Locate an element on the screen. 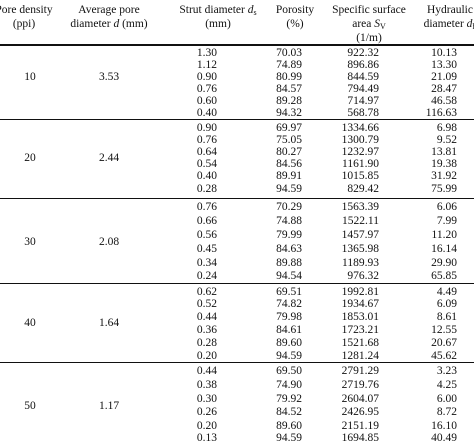 The image size is (474, 445). specific-area-cell: 2426.95 is located at coordinates (360, 412).